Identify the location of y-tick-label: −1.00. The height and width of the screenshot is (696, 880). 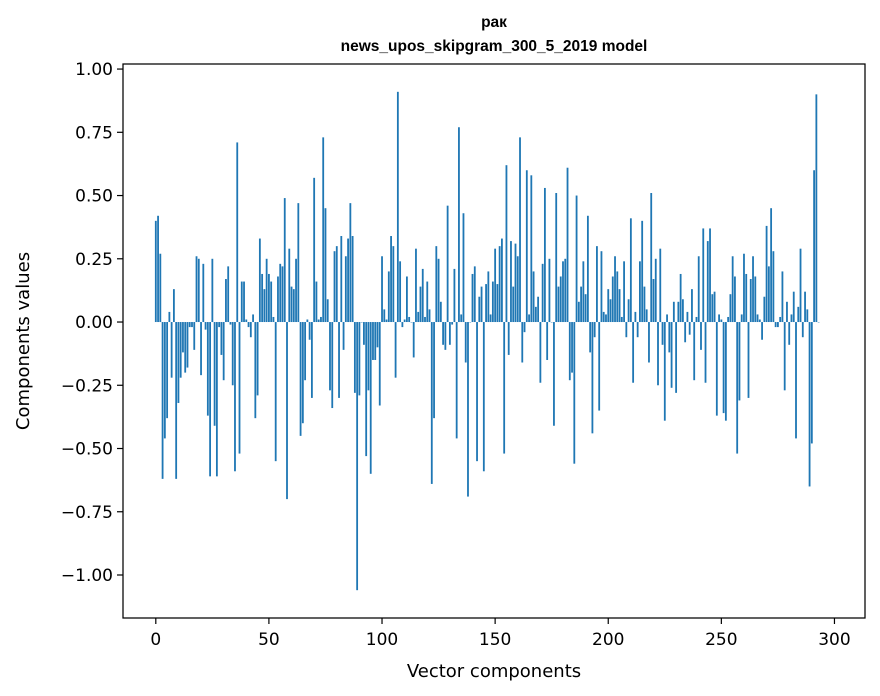
(87, 576).